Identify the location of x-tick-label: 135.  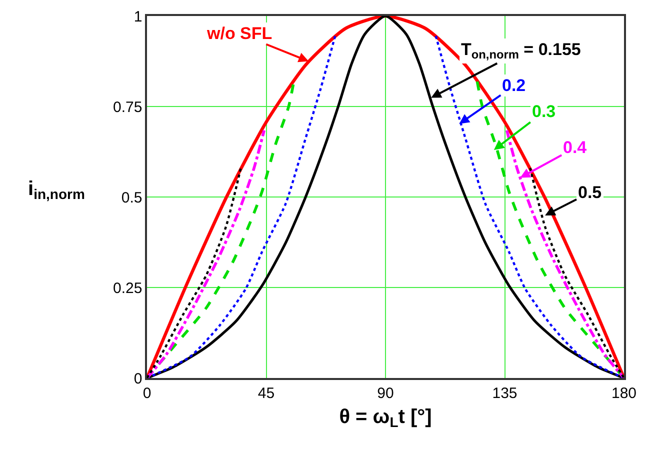
(505, 393).